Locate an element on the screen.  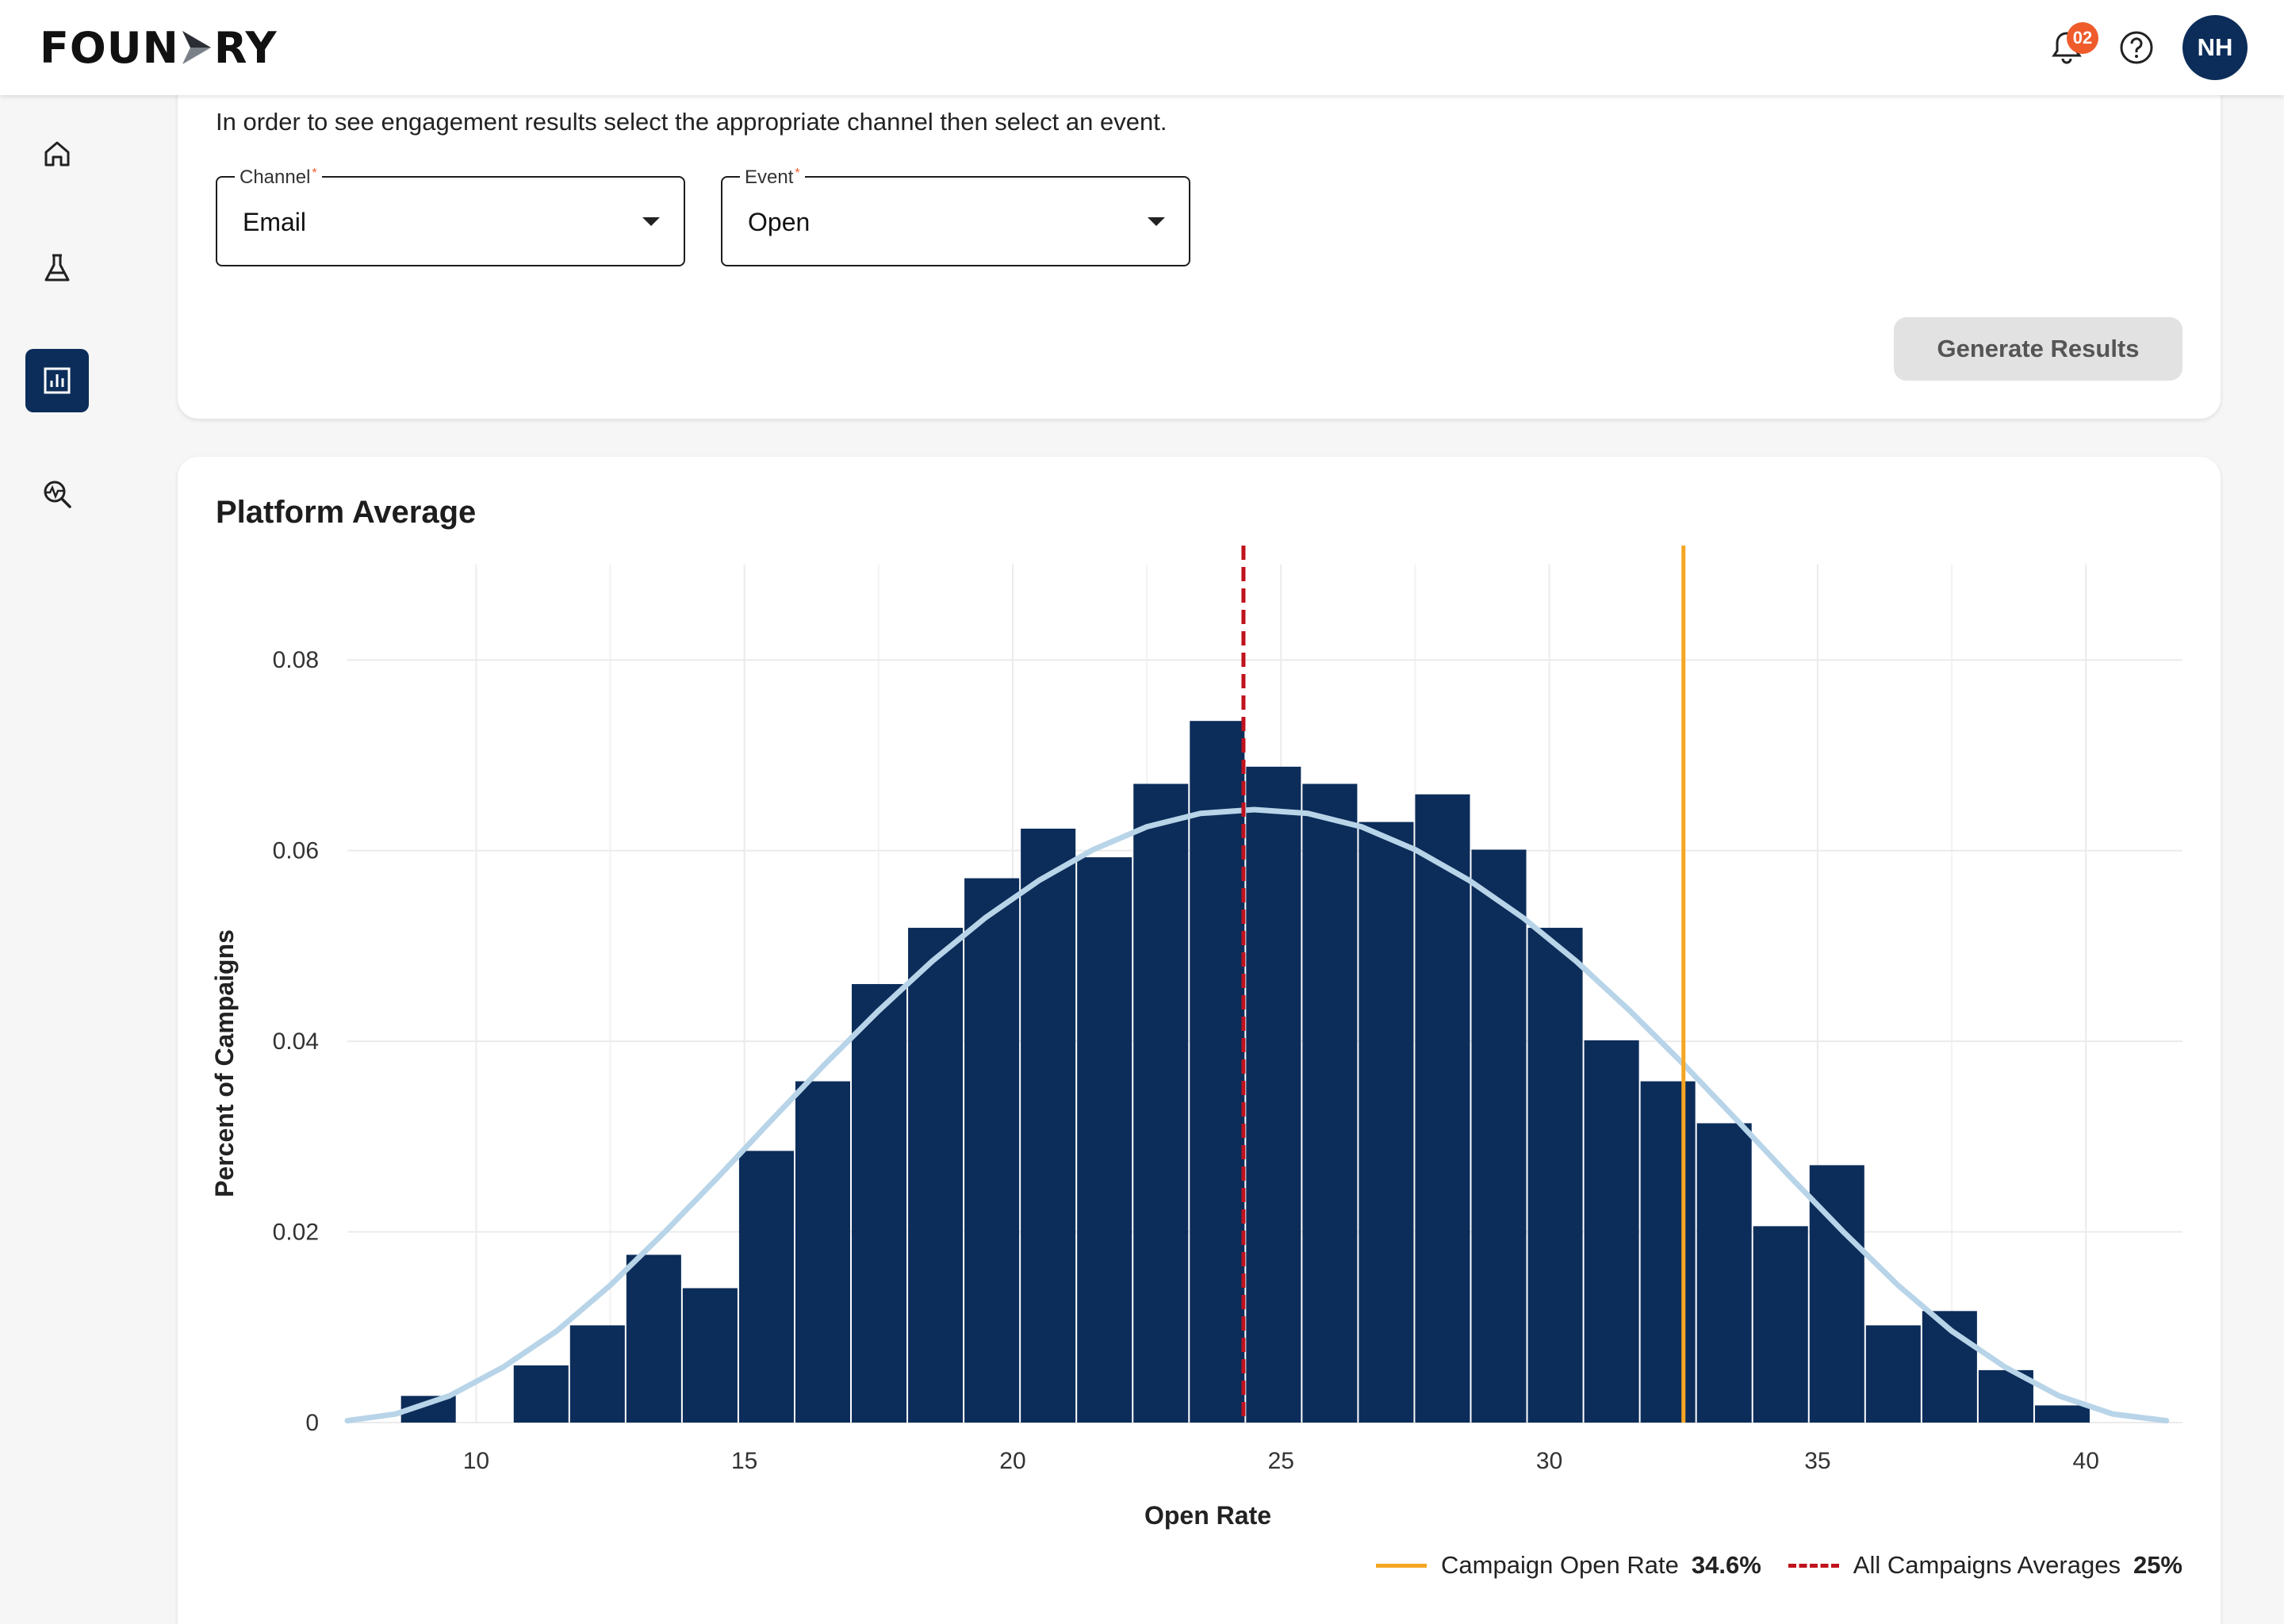
foundry-logo: FOUN RY is located at coordinates (159, 47).